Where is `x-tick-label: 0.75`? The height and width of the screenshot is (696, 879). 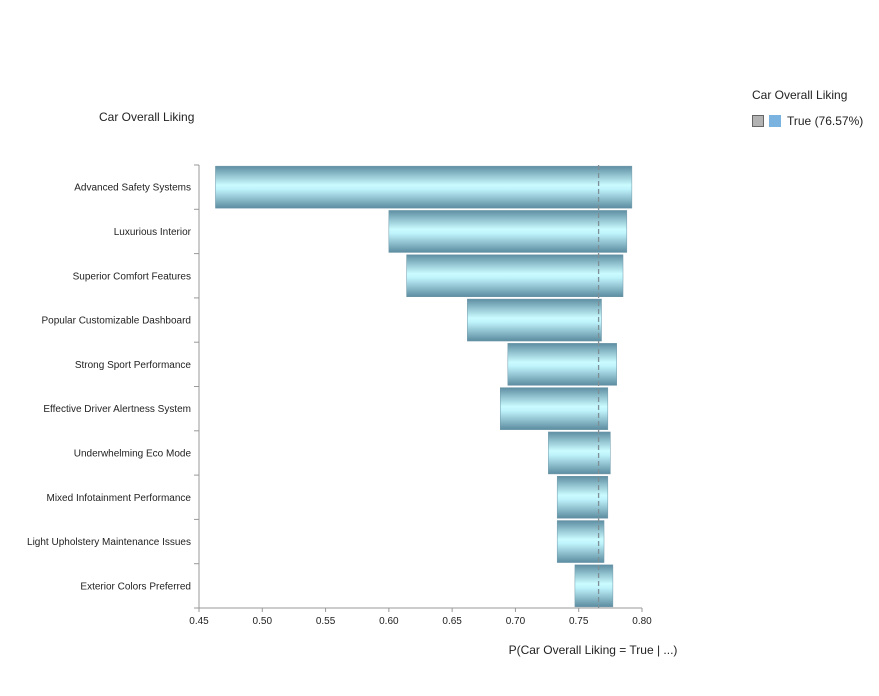 x-tick-label: 0.75 is located at coordinates (579, 621).